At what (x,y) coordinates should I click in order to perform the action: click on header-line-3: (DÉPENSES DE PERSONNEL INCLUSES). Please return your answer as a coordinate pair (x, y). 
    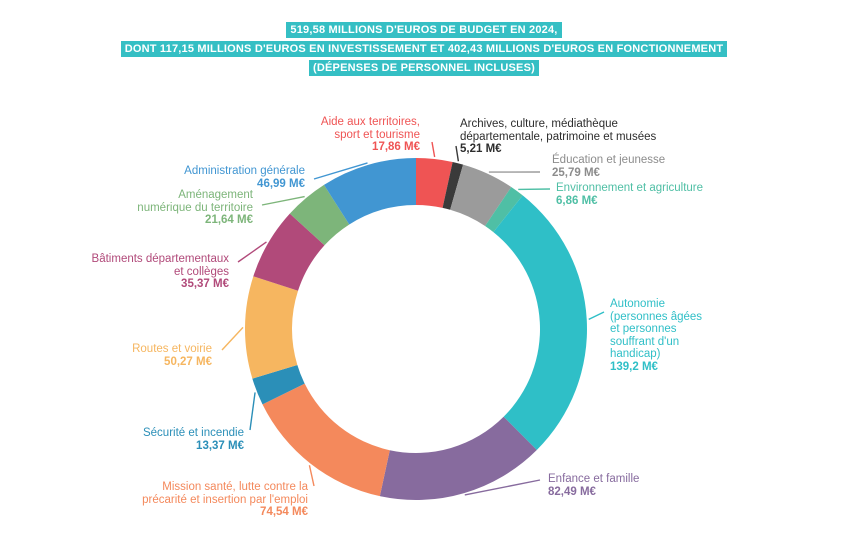
    Looking at the image, I should click on (424, 67).